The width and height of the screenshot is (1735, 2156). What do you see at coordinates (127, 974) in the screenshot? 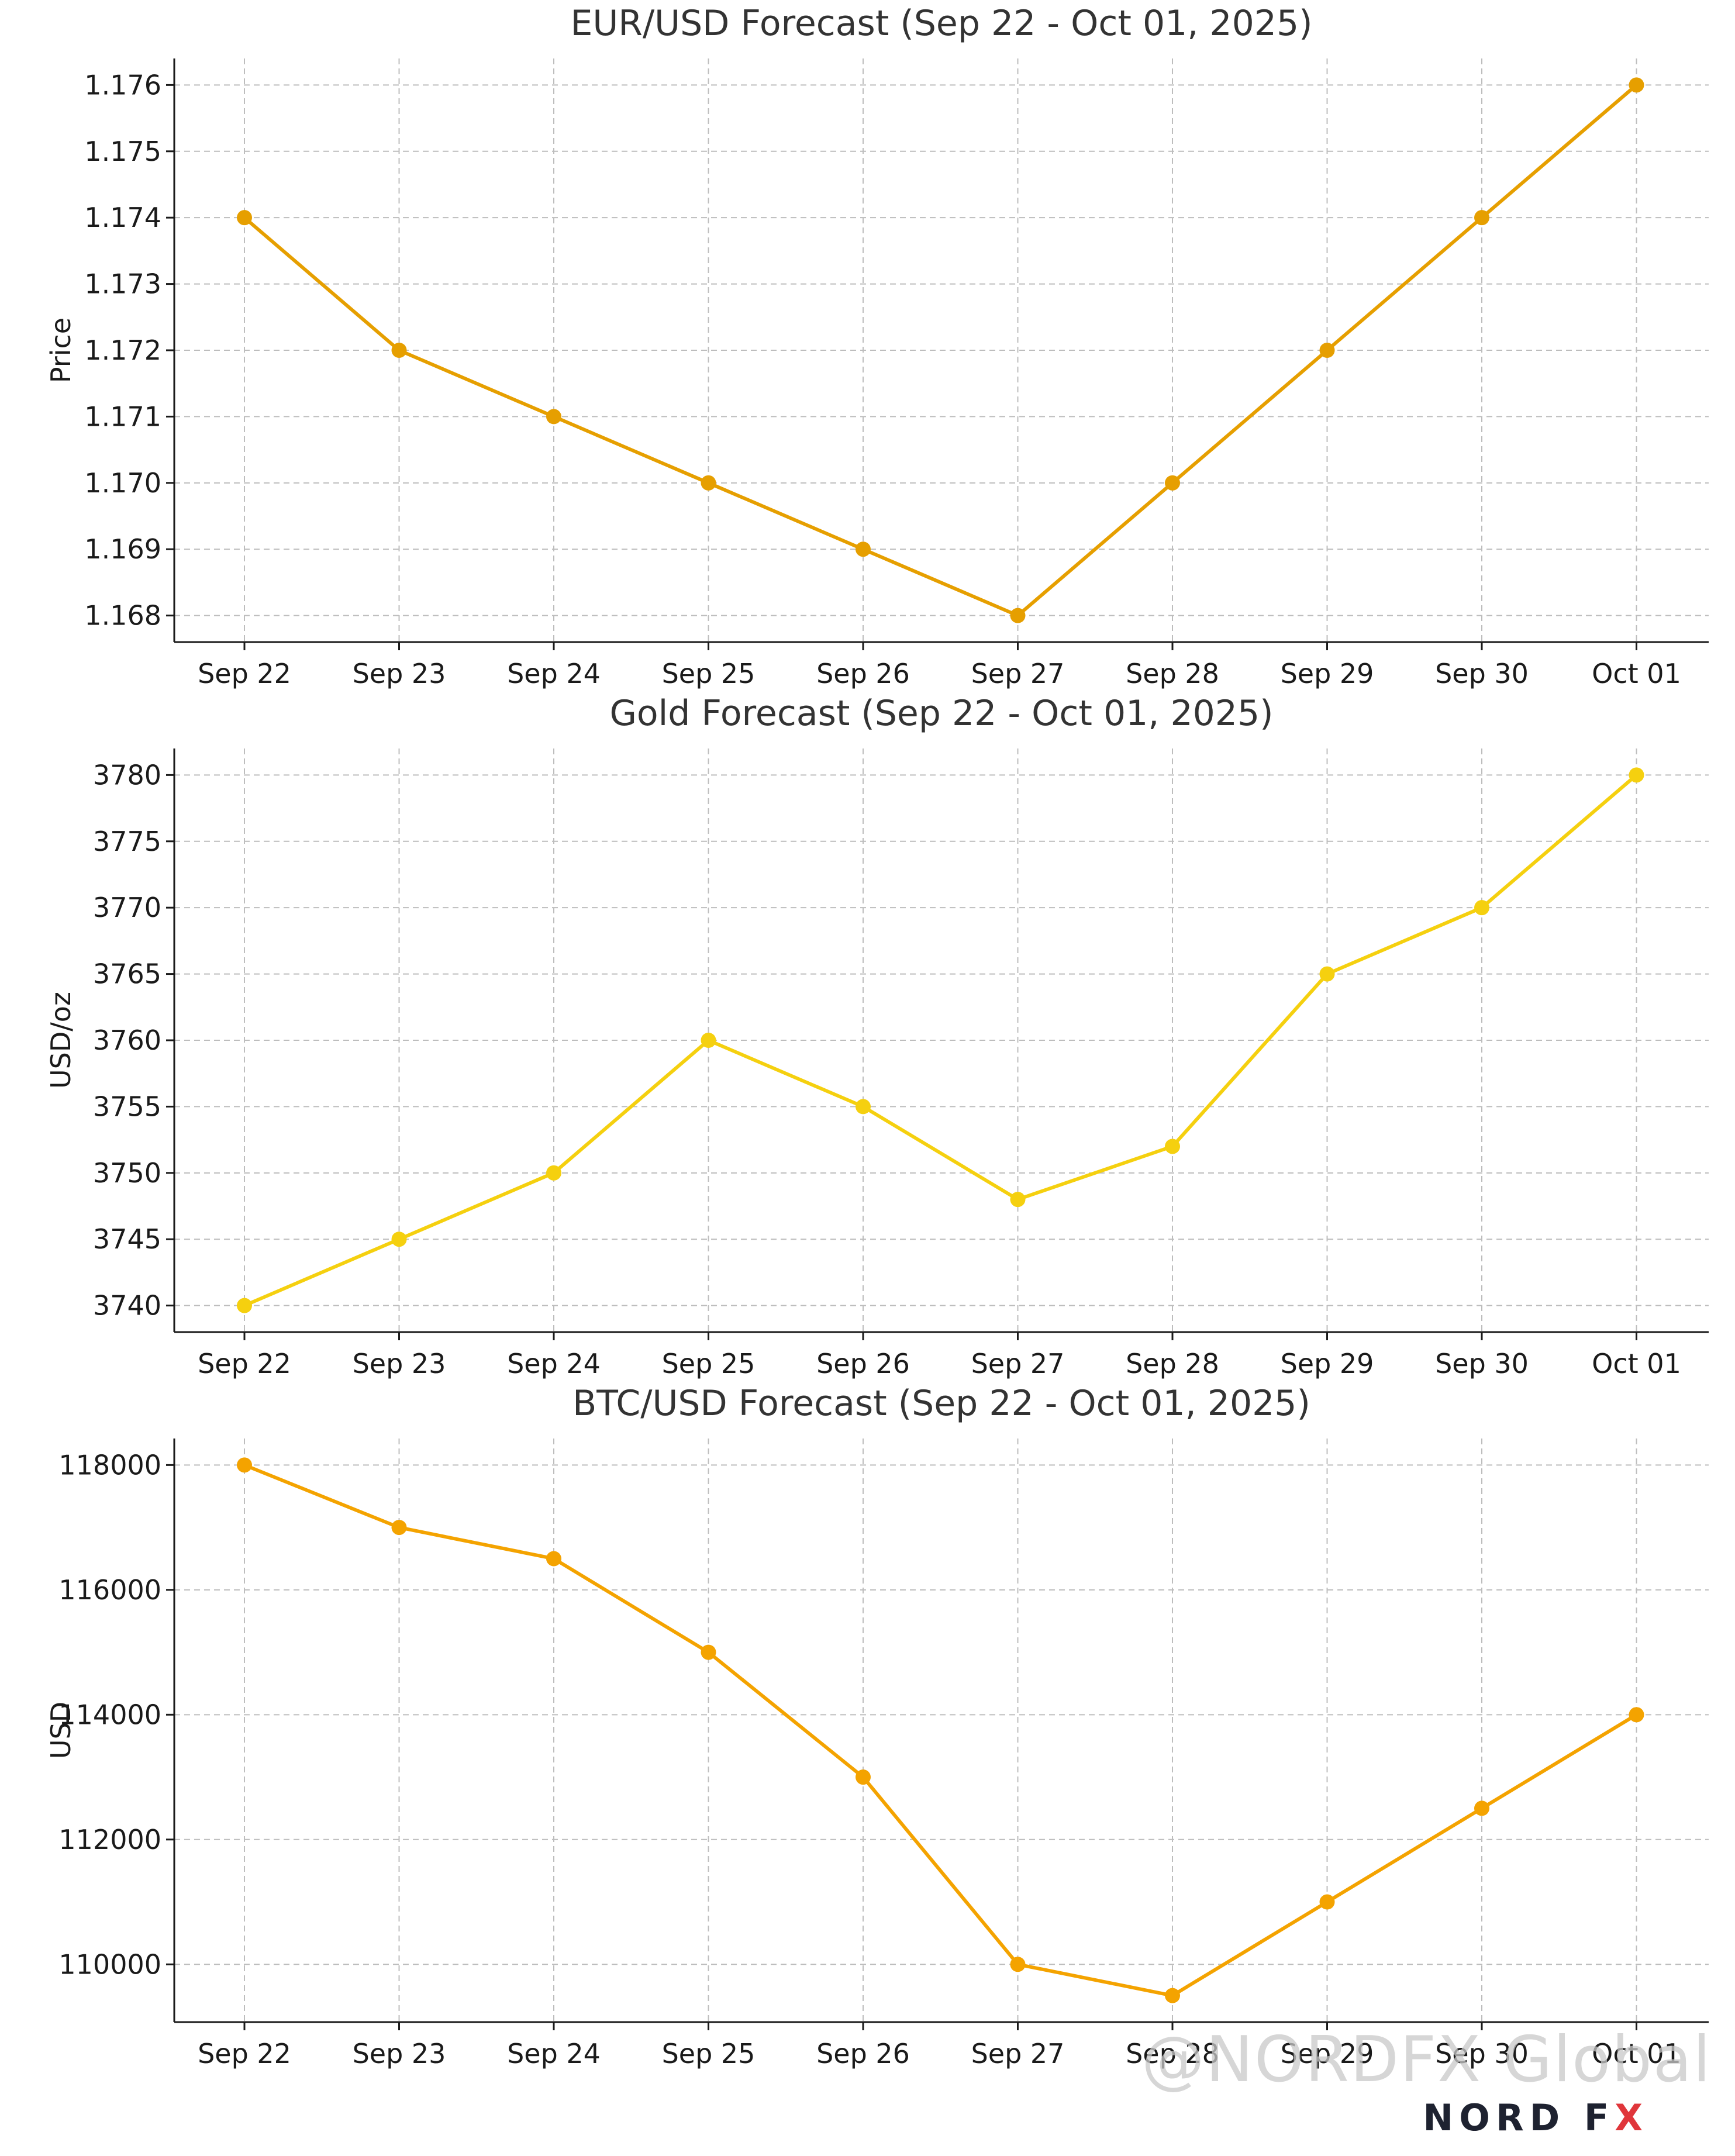
I see `y-tick-label: 3765` at bounding box center [127, 974].